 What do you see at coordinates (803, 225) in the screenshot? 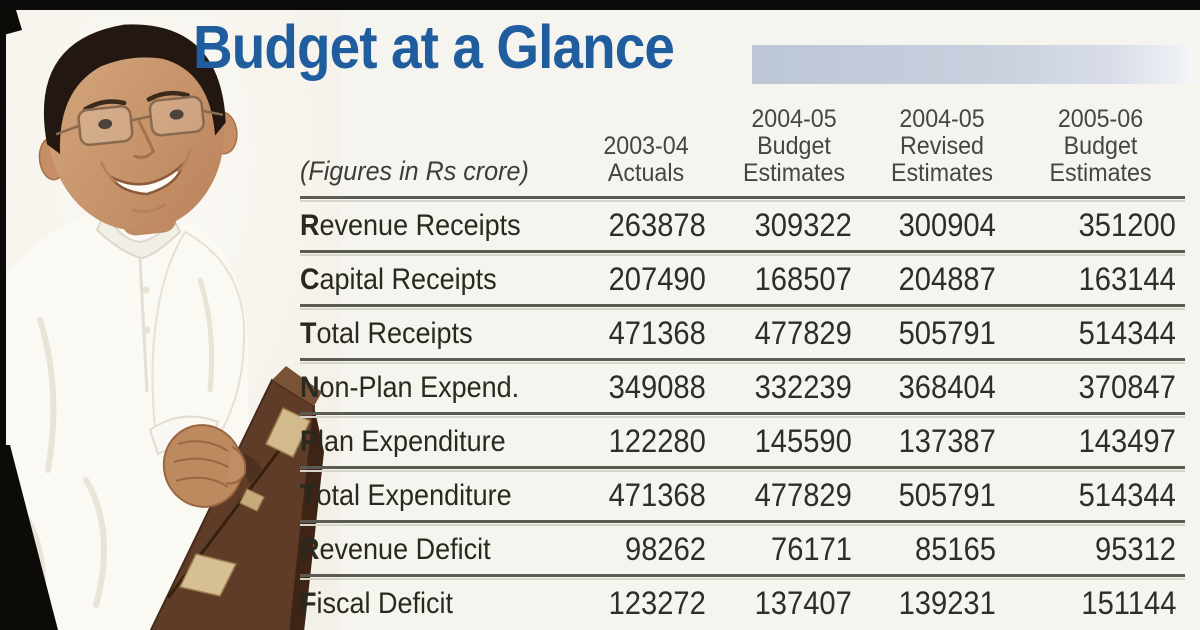
I see `cell-value: 309322` at bounding box center [803, 225].